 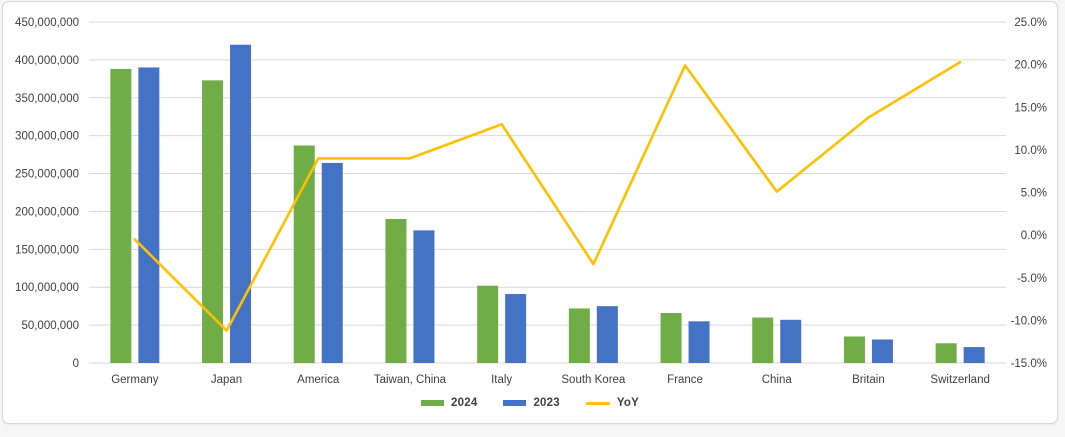 What do you see at coordinates (1032, 279) in the screenshot?
I see `right-axis-tick-label: -5.0%` at bounding box center [1032, 279].